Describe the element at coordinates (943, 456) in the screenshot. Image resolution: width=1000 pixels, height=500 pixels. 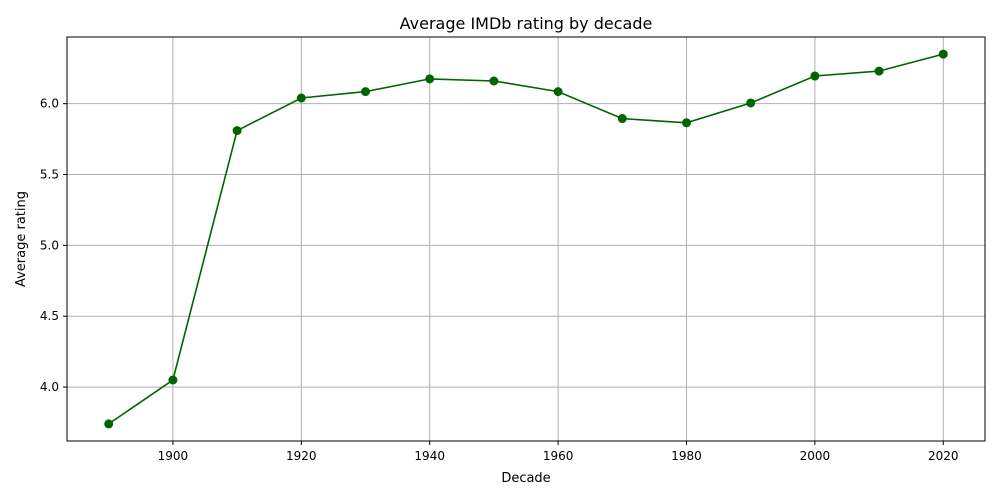
I see `x-tick-label: 2020` at that location.